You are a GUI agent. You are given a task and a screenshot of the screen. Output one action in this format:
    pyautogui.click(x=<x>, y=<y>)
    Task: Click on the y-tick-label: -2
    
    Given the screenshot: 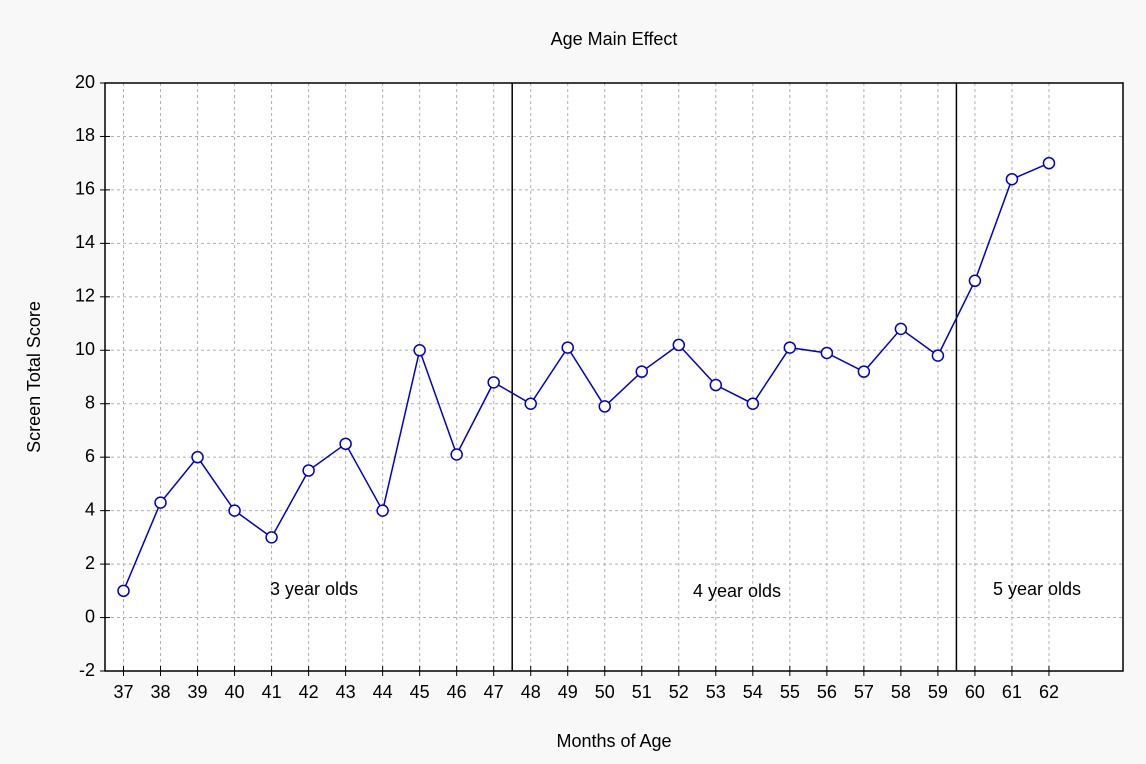 What is the action you would take?
    pyautogui.click(x=87, y=670)
    